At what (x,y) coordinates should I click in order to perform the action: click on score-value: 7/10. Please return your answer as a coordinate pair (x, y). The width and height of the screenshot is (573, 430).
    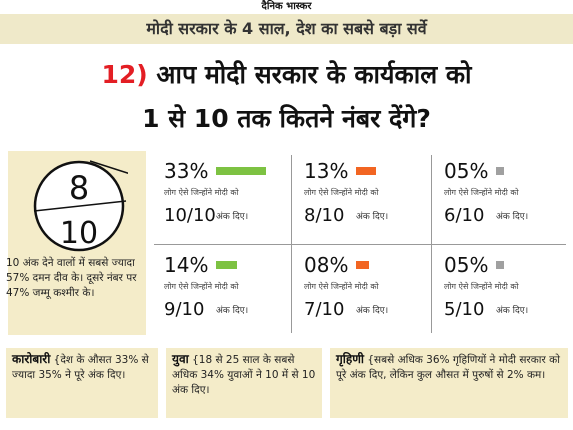
    Looking at the image, I should click on (324, 309).